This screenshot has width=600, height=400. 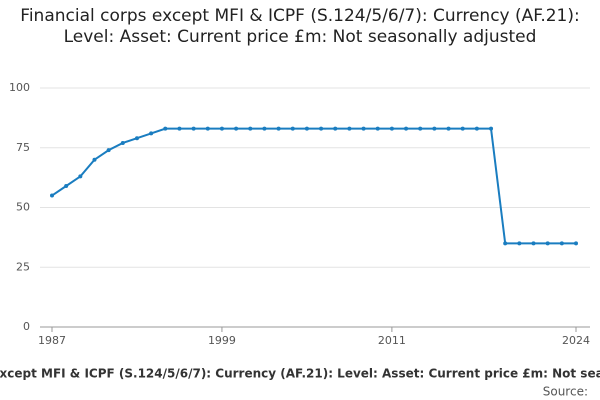 I want to click on y-tick-label: 0, so click(x=26, y=326).